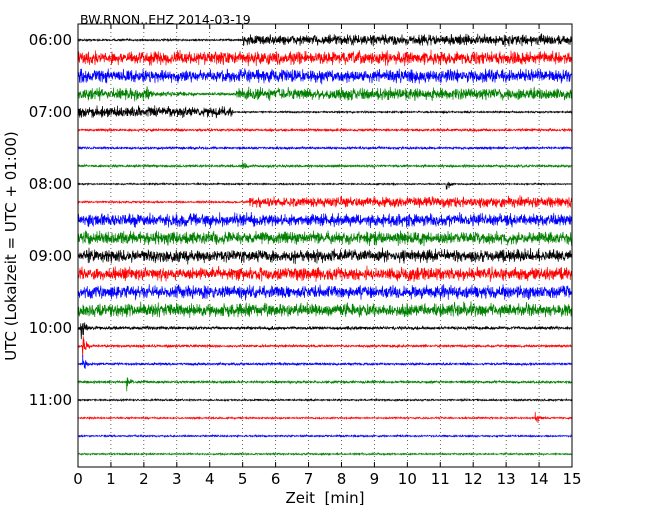  Describe the element at coordinates (50, 400) in the screenshot. I see `y-tick-label: 11:00` at that location.